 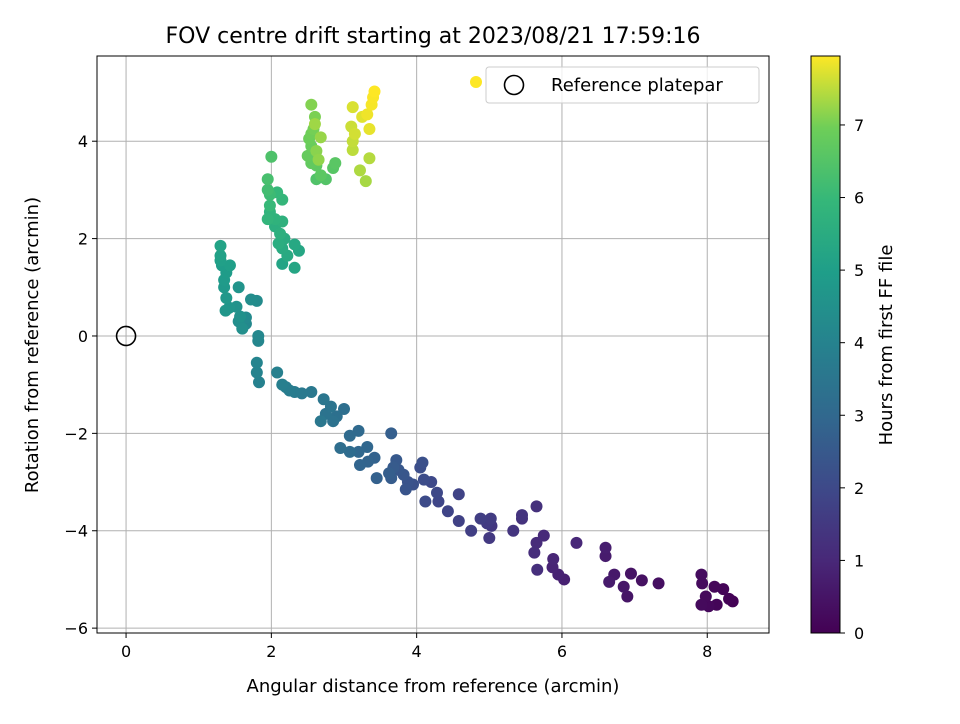 What do you see at coordinates (417, 651) in the screenshot?
I see `x-tick-label: 4` at bounding box center [417, 651].